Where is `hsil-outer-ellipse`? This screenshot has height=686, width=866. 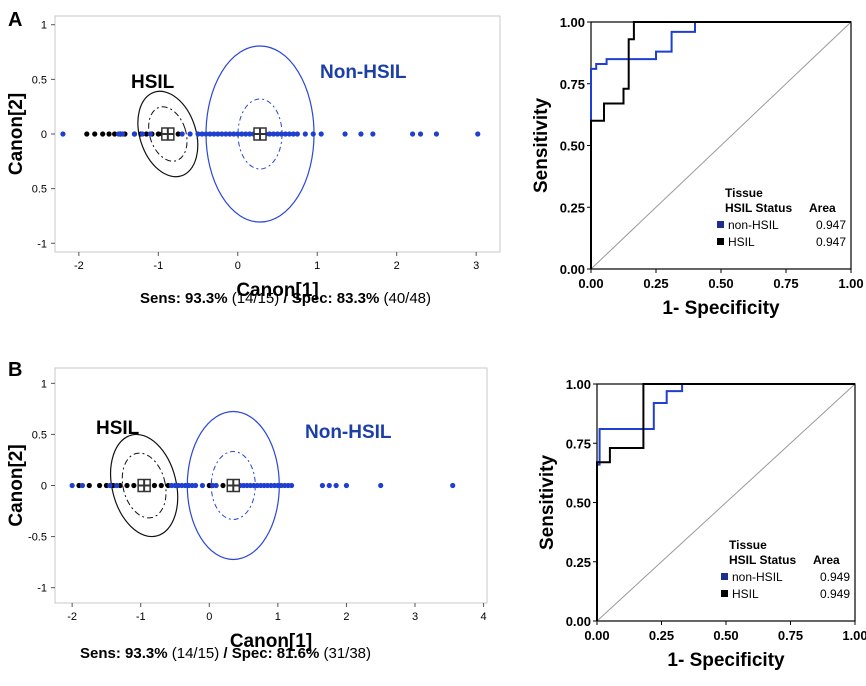 hsil-outer-ellipse is located at coordinates (144, 485).